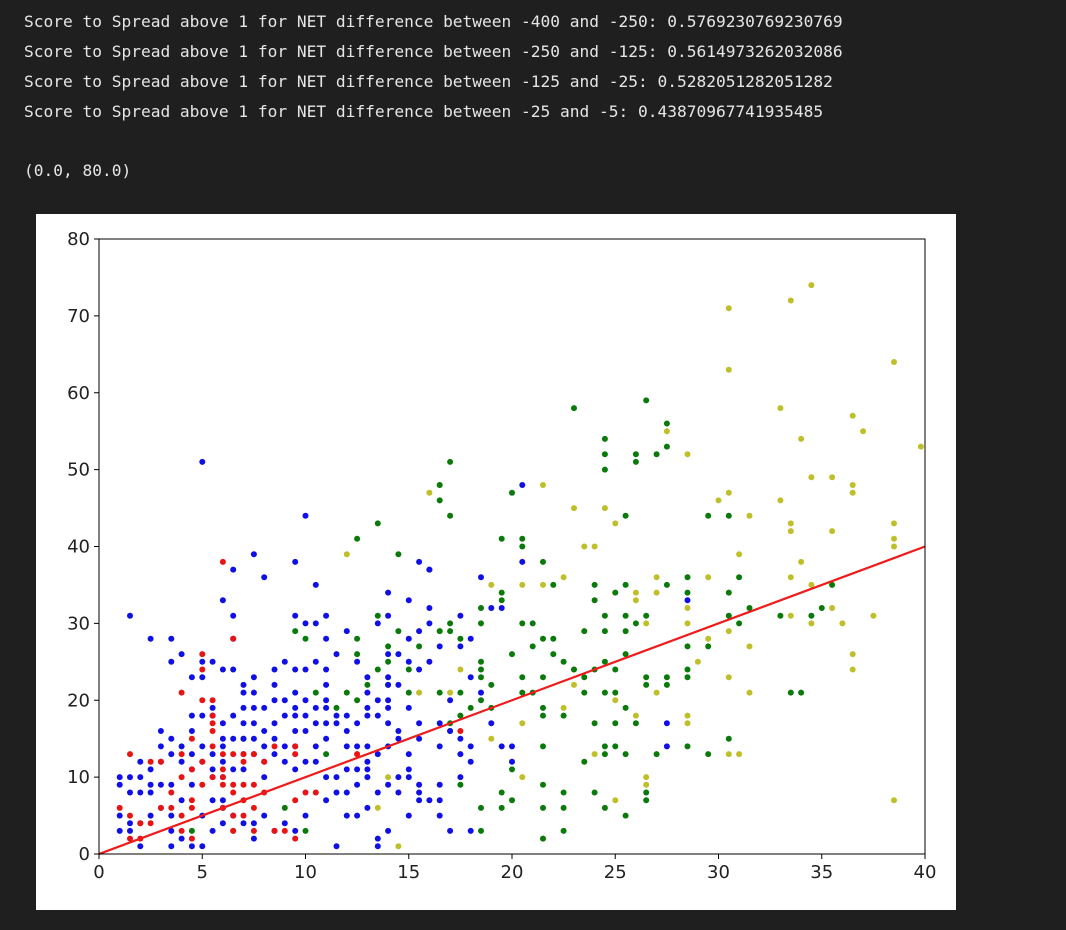  I want to click on y-tick-label: 30, so click(78, 623).